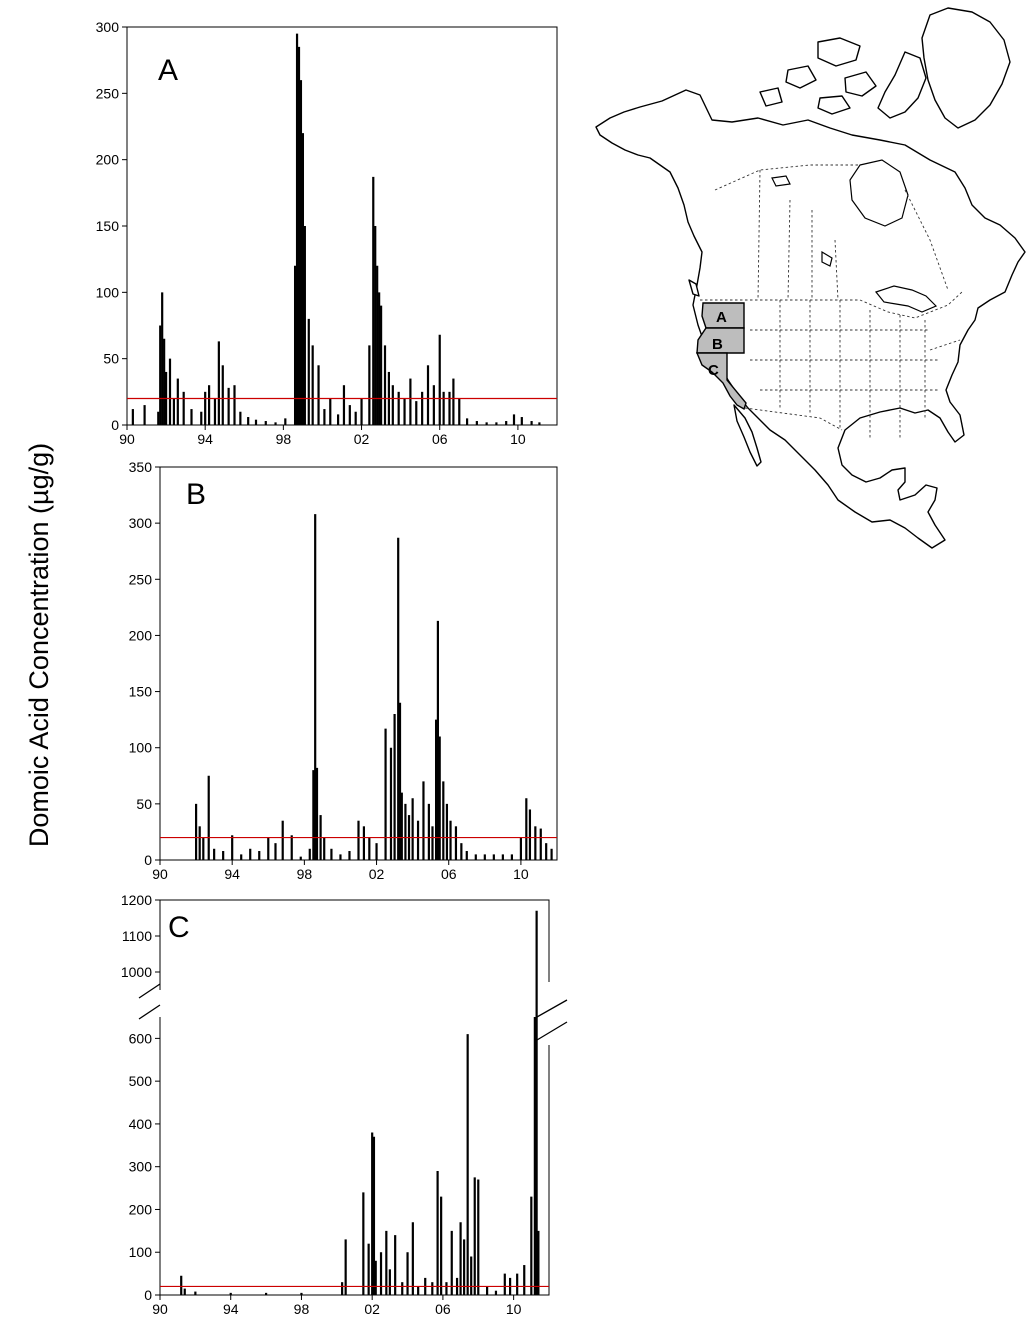  I want to click on map-label-c: C, so click(713, 370).